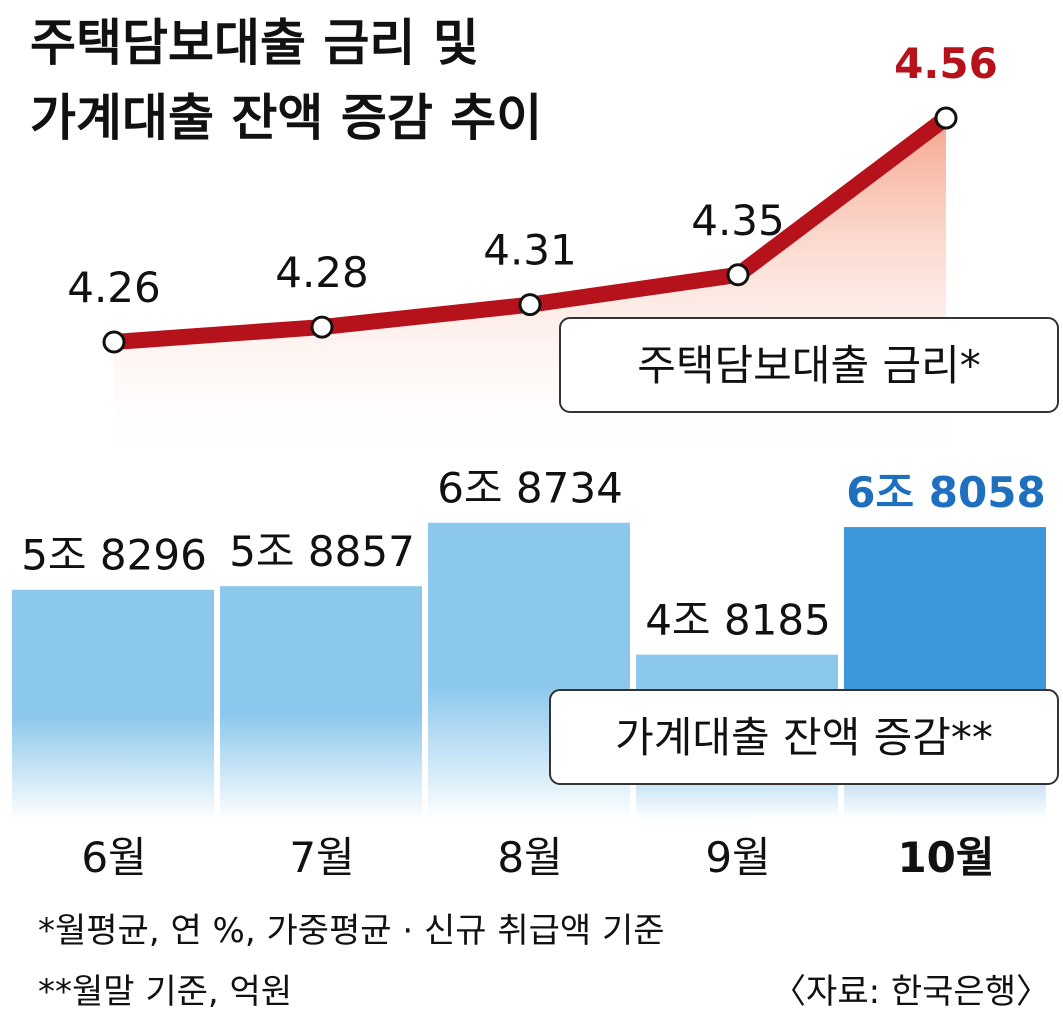 This screenshot has height=1029, width=1063. What do you see at coordinates (286, 118) in the screenshot?
I see `chart-title: 가계대출 잔액 증감 추이` at bounding box center [286, 118].